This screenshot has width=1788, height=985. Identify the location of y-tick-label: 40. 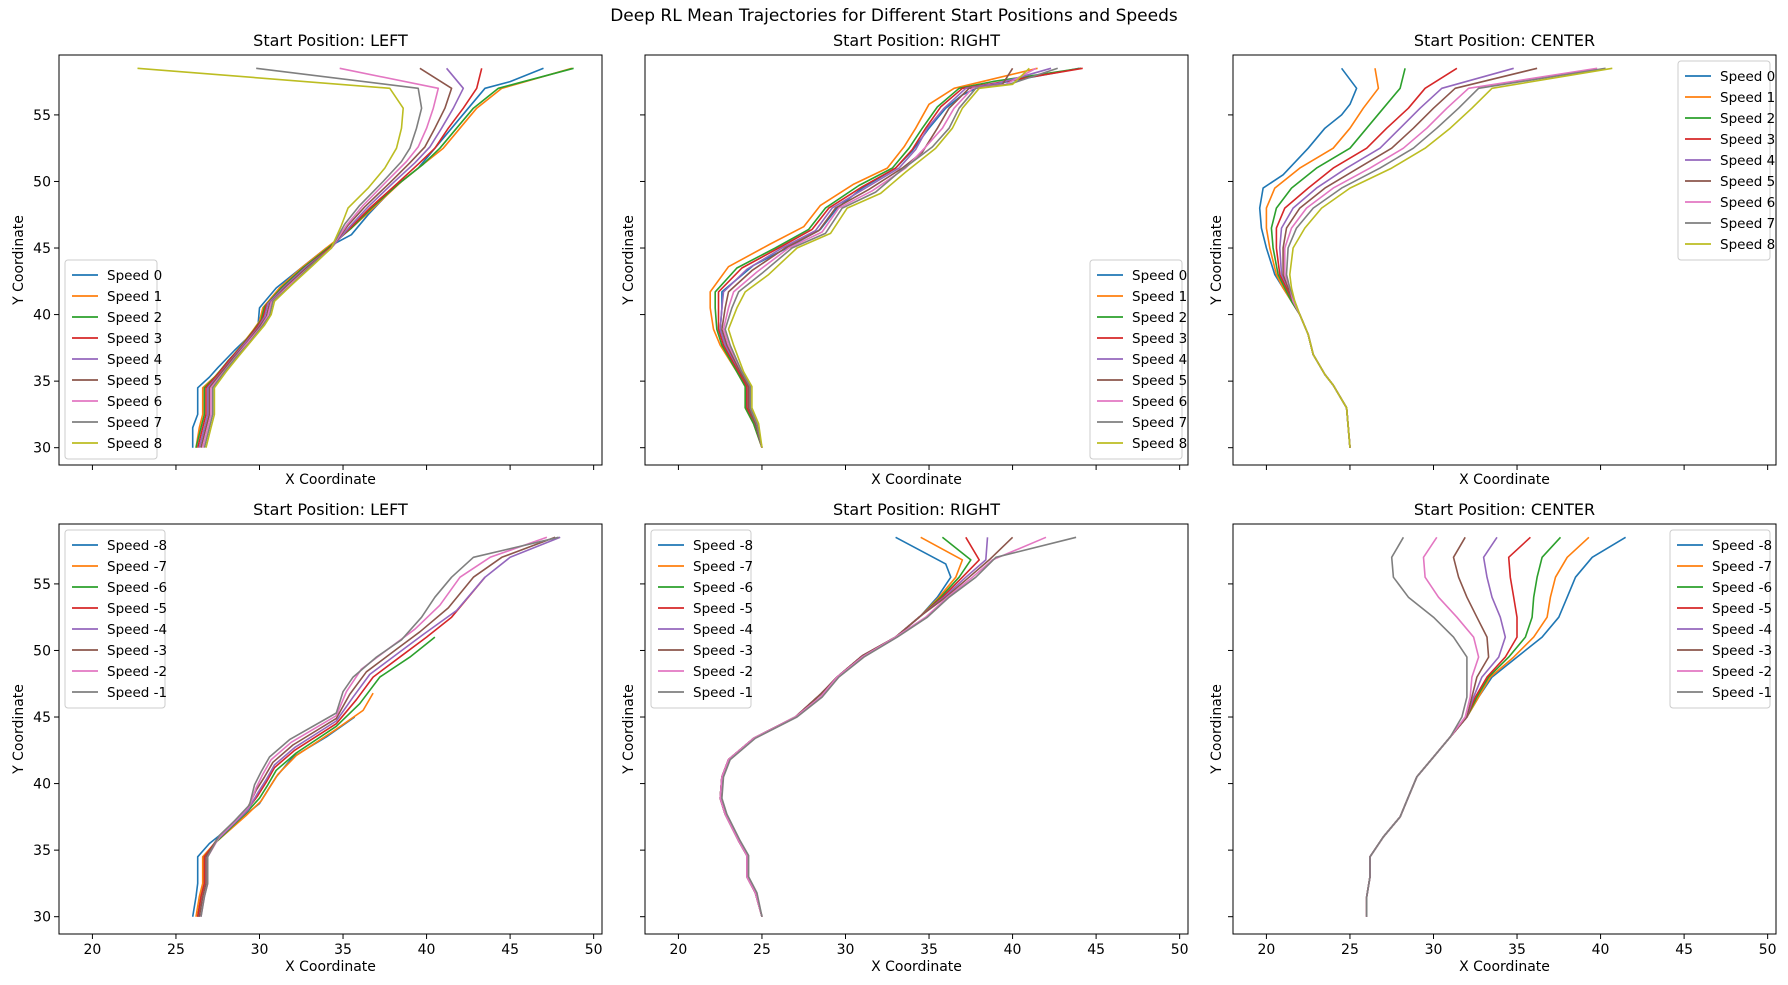
(42, 785).